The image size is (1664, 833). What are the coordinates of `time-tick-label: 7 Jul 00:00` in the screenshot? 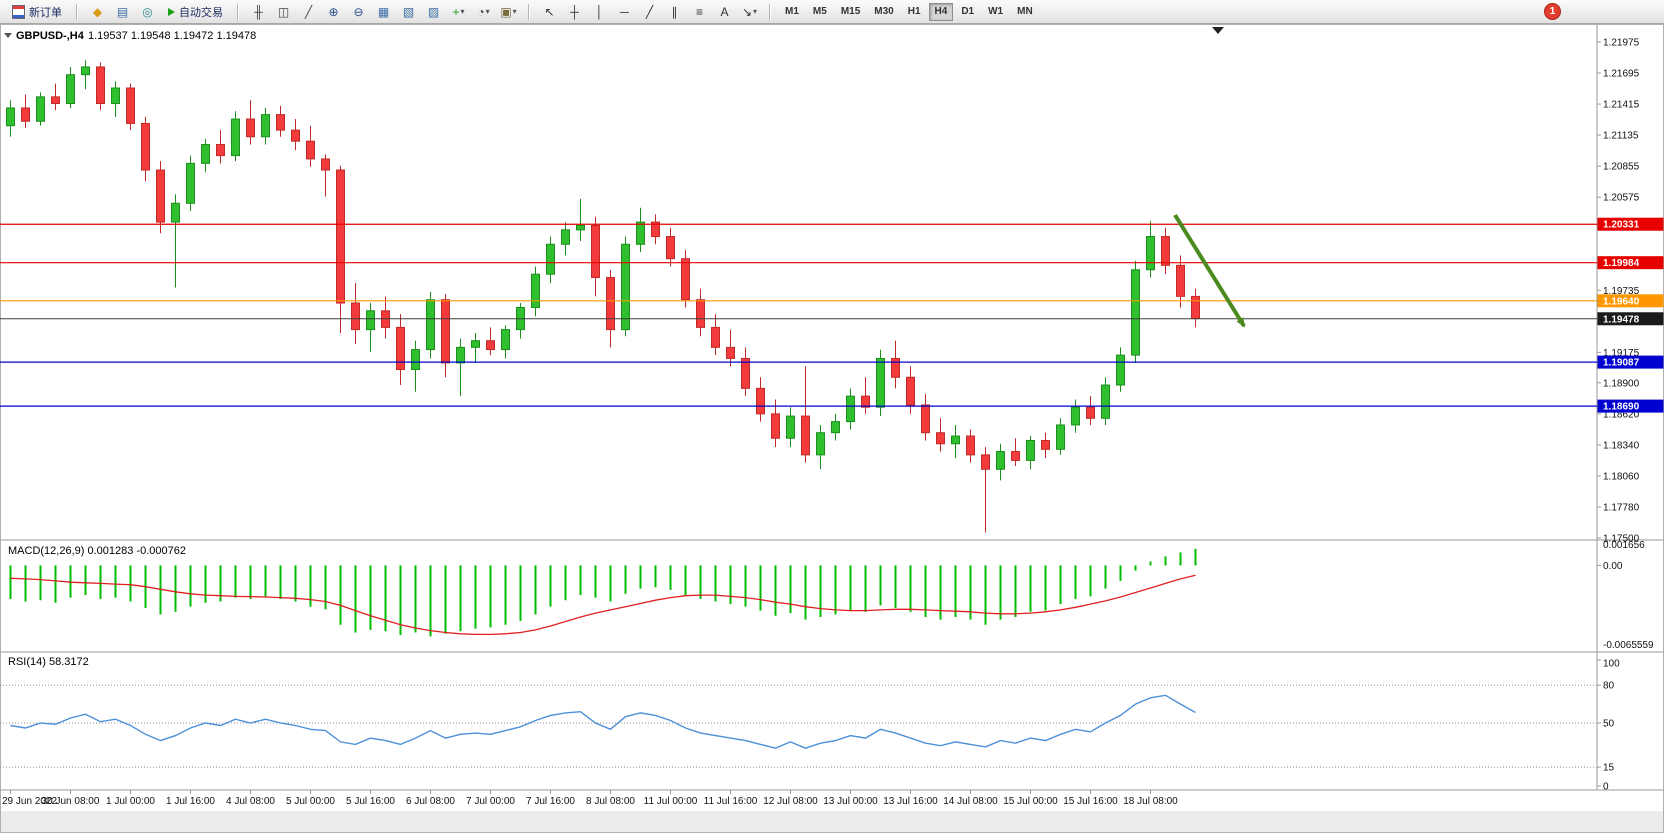 It's located at (490, 801).